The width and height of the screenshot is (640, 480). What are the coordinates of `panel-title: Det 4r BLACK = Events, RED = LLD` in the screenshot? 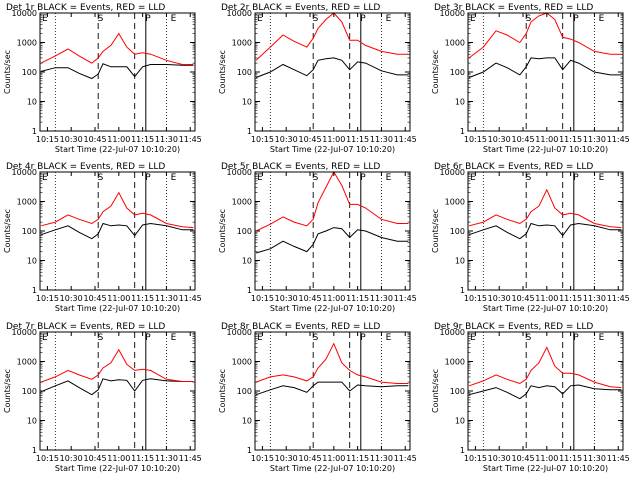 It's located at (85, 167).